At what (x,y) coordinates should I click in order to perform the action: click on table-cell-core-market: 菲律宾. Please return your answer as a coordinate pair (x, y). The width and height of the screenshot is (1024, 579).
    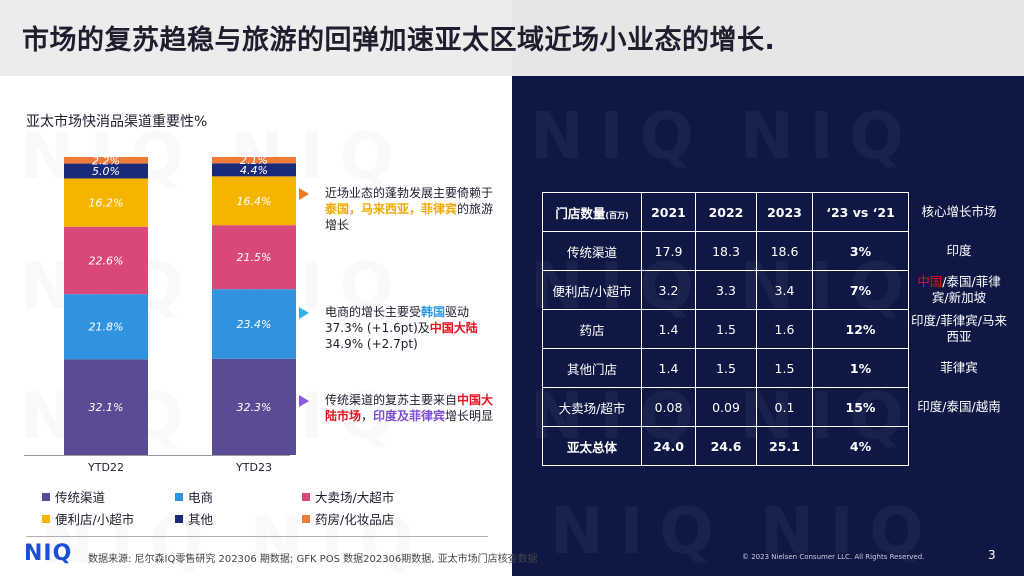
    Looking at the image, I should click on (959, 368).